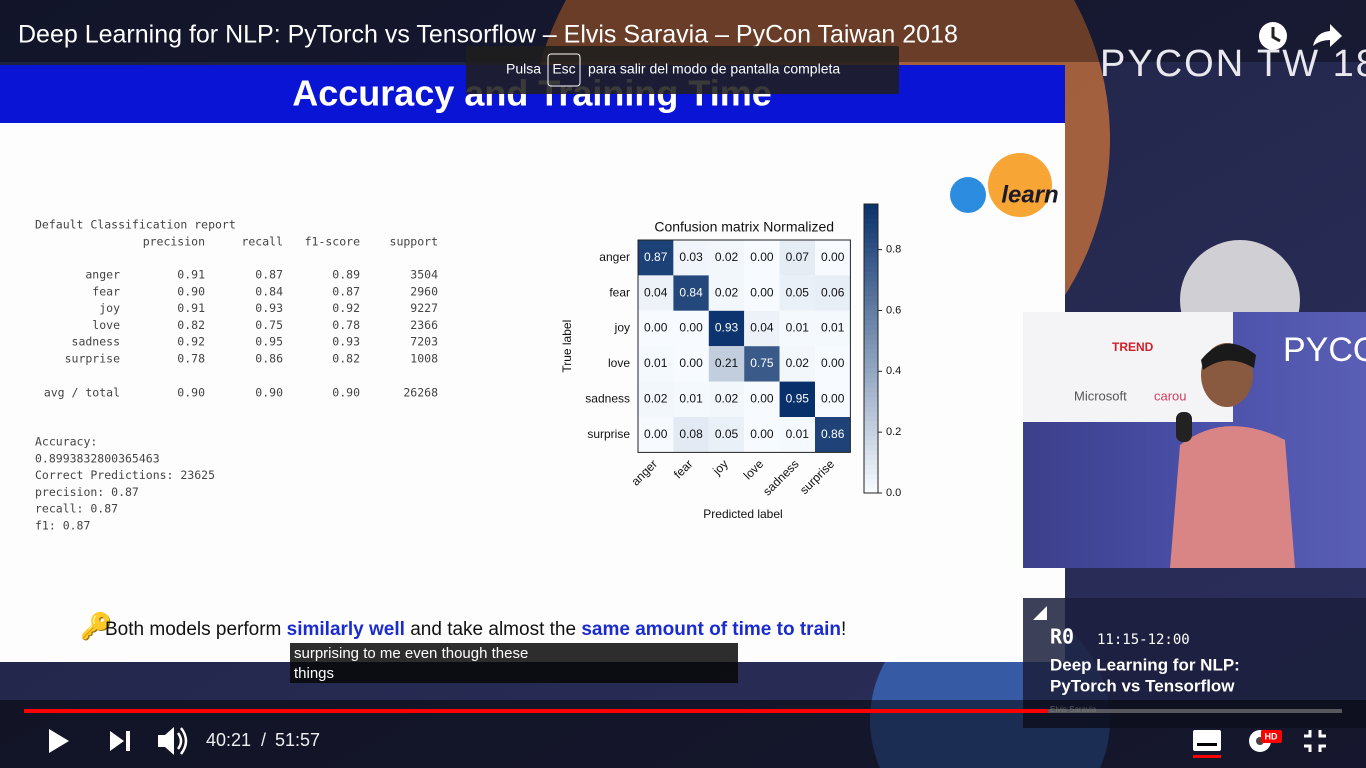 This screenshot has height=768, width=1366. I want to click on cm-value: 0.05, so click(798, 292).